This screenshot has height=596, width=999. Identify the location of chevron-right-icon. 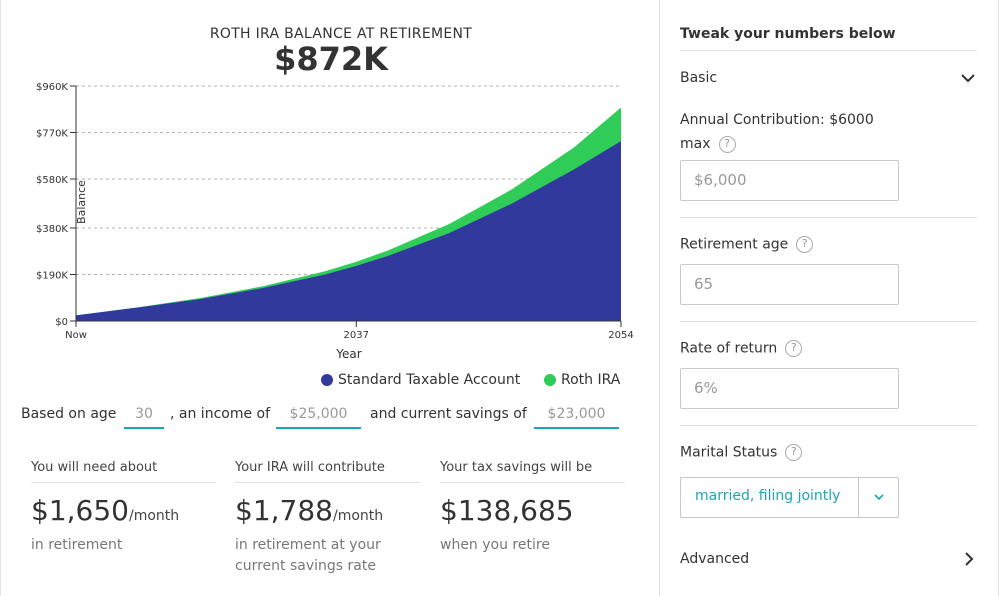
(969, 559).